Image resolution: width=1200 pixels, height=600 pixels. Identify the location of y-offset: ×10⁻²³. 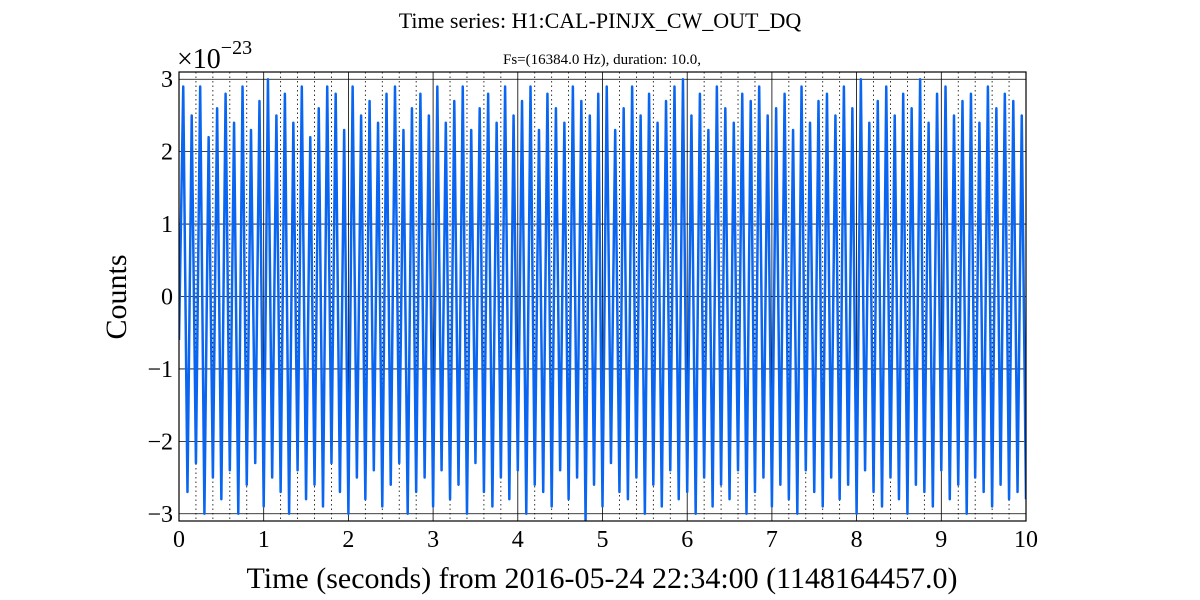
(214, 56).